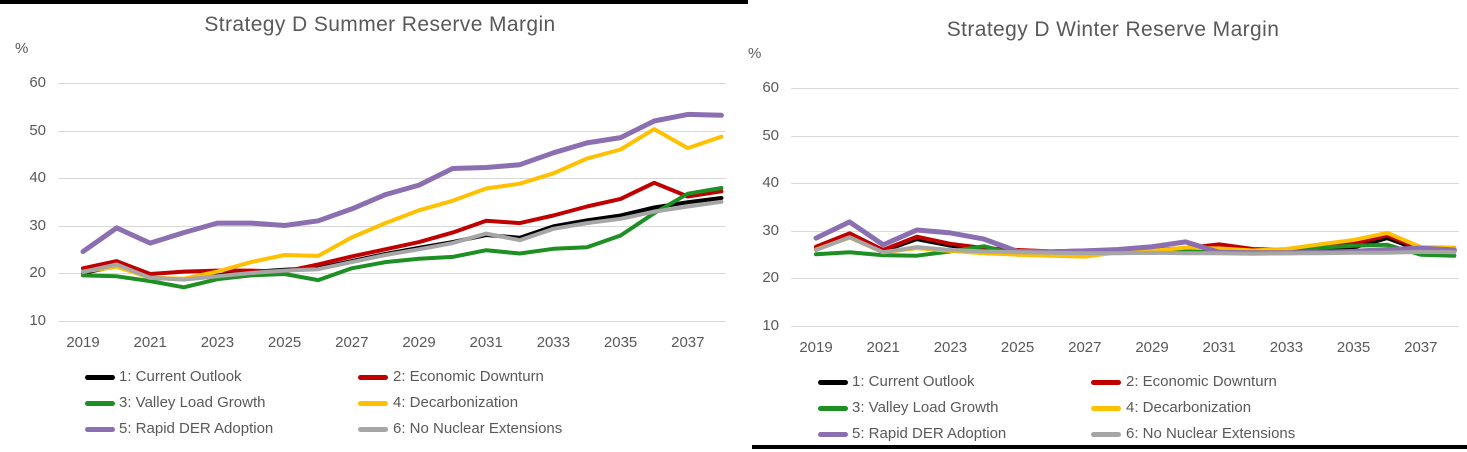  I want to click on chart-title-summer: Strategy D Summer Reserve Margin, so click(380, 24).